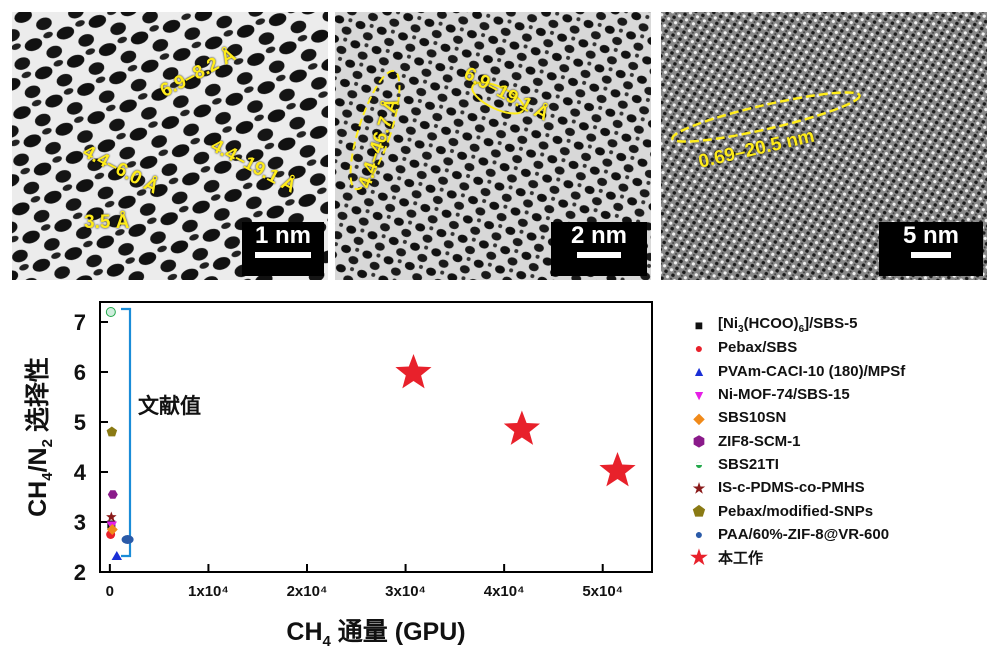 This screenshot has height=658, width=998. I want to click on y-tick-label: 4, so click(80, 472).